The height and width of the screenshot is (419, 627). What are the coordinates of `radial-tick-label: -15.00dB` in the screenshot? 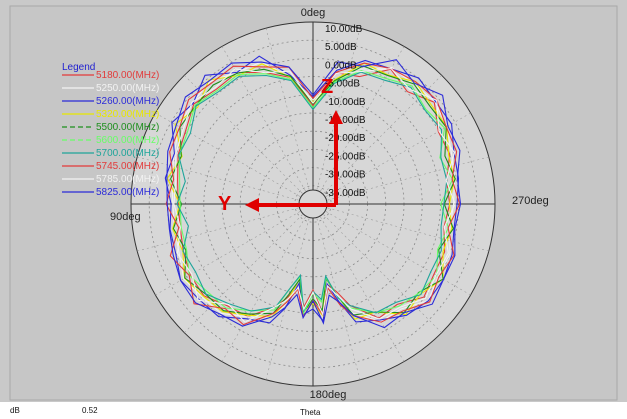 It's located at (345, 120).